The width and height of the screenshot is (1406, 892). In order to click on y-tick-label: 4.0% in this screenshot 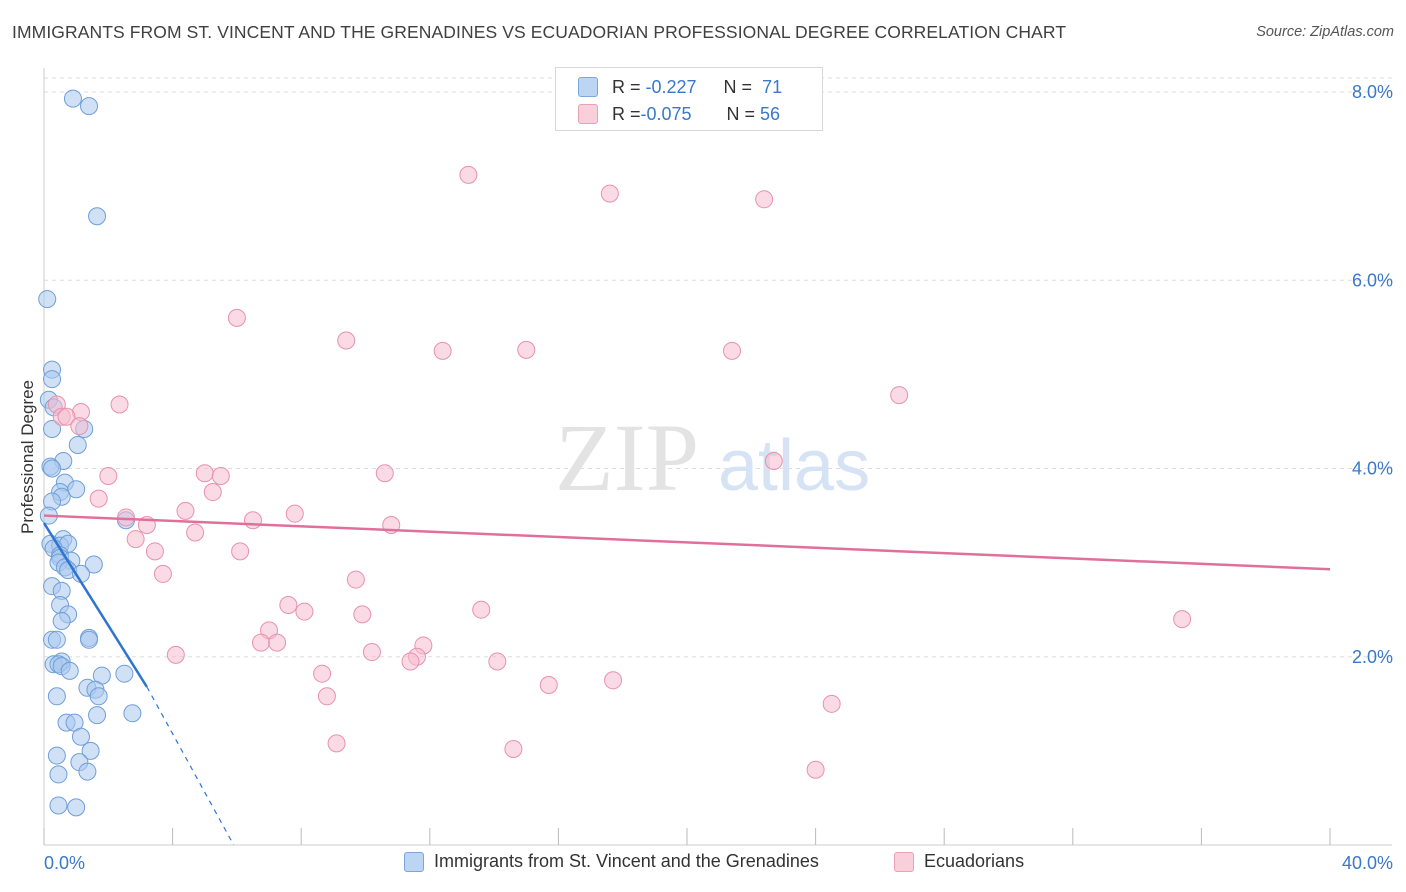, I will do `click(1372, 469)`.